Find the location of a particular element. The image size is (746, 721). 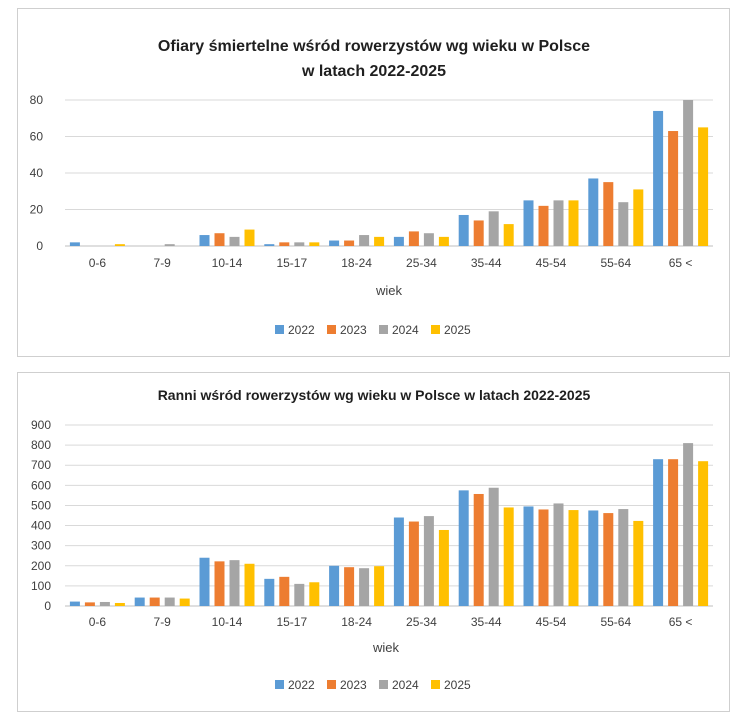

y-tick-label: 100 is located at coordinates (41, 586).